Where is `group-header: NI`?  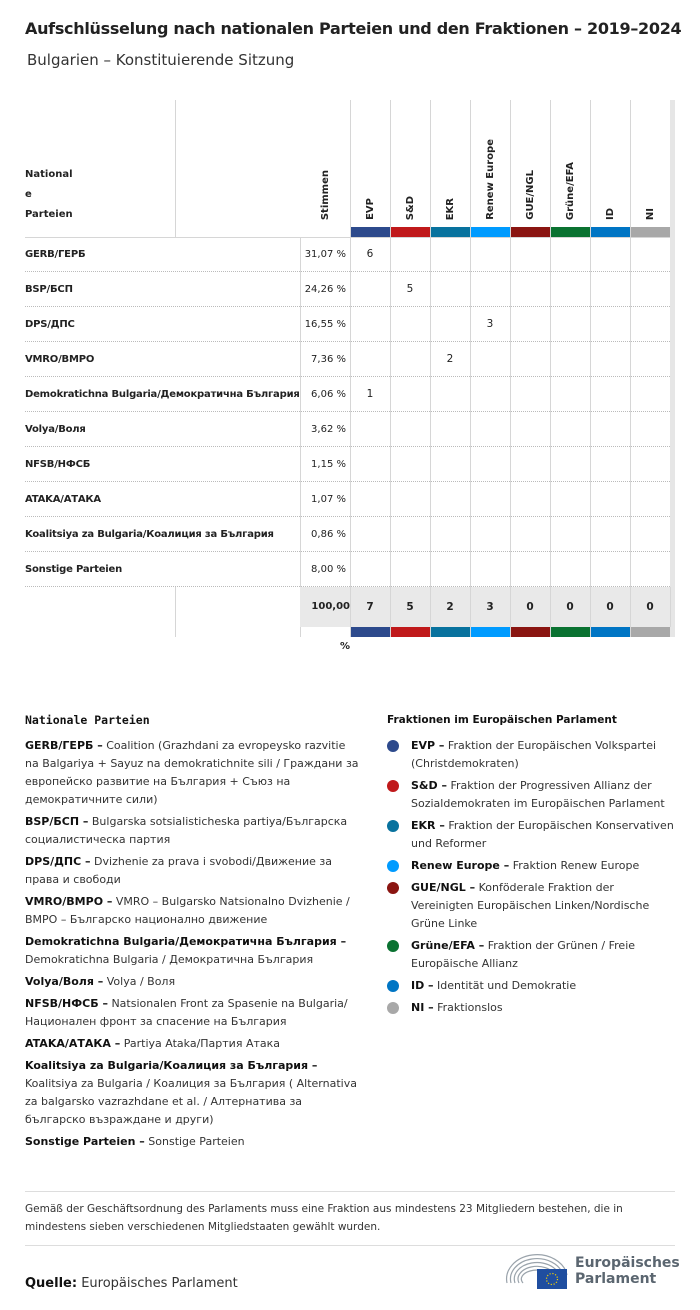 group-header: NI is located at coordinates (650, 213).